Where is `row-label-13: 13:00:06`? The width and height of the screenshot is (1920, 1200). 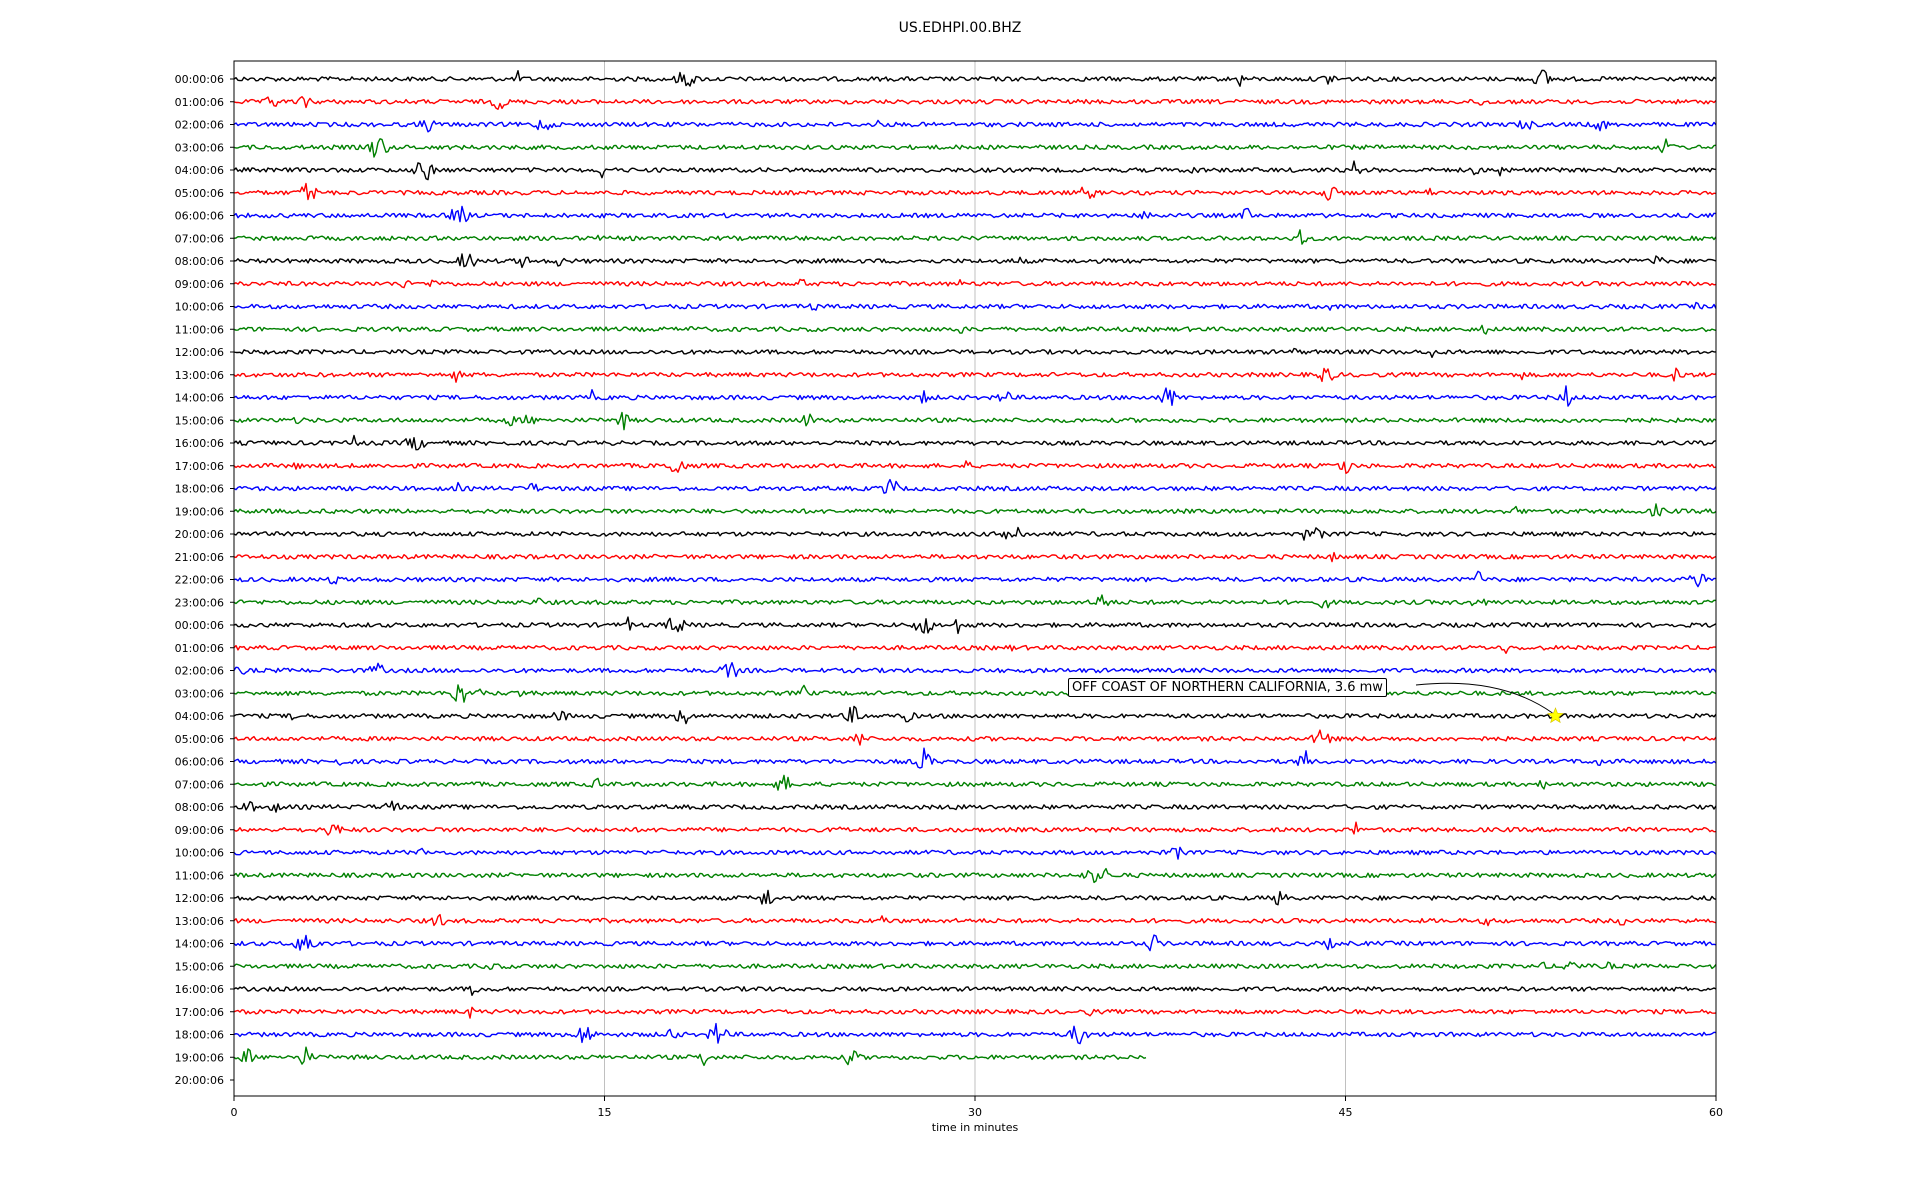 row-label-13: 13:00:06 is located at coordinates (199, 375).